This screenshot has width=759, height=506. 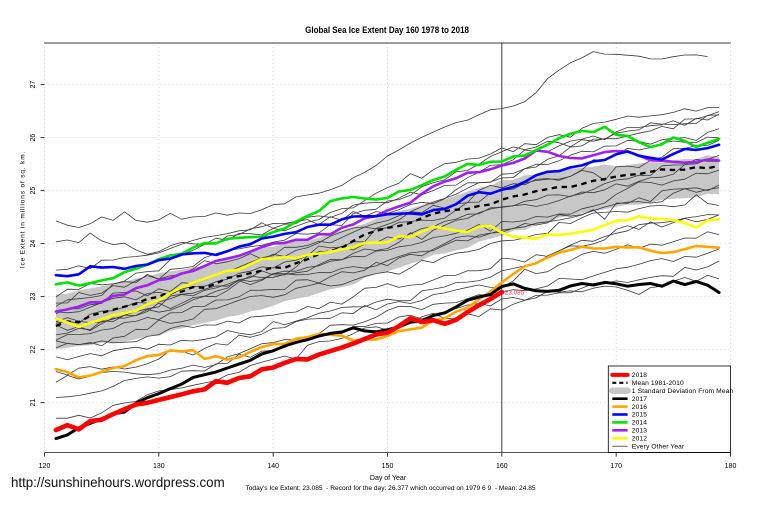 What do you see at coordinates (658, 446) in the screenshot?
I see `svg-text: Every Other Year` at bounding box center [658, 446].